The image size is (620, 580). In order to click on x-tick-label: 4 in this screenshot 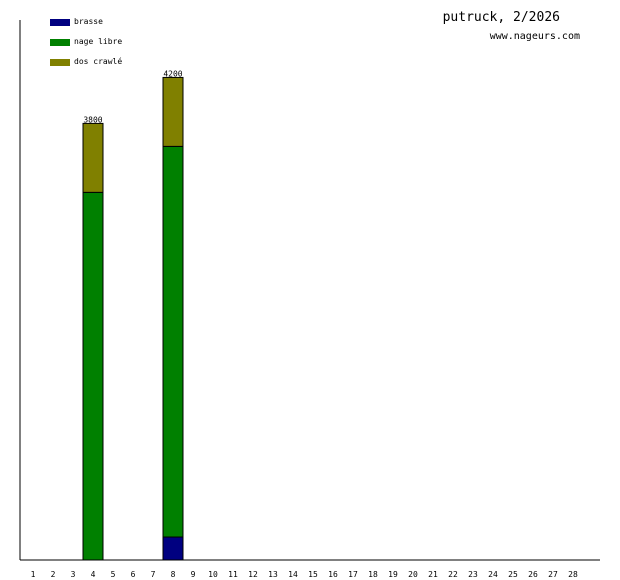, I will do `click(93, 574)`.